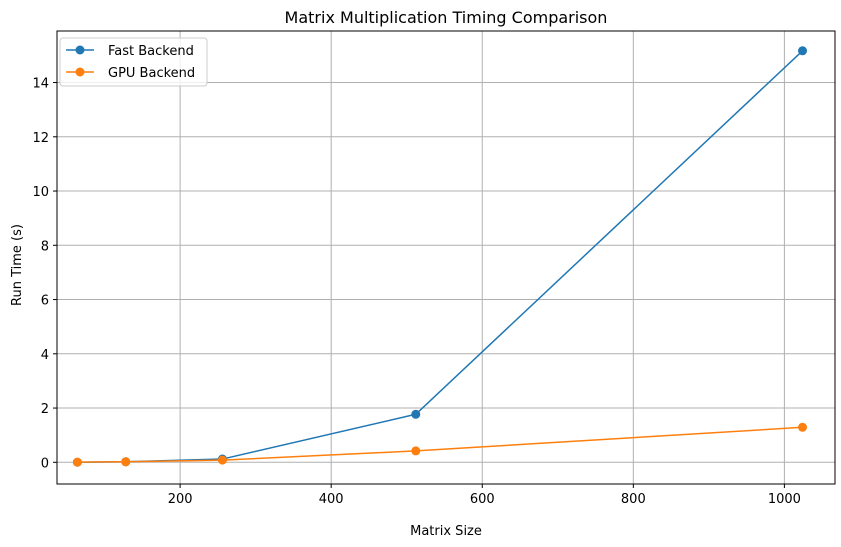 This screenshot has height=547, width=841. I want to click on y-tick-label: 14, so click(40, 84).